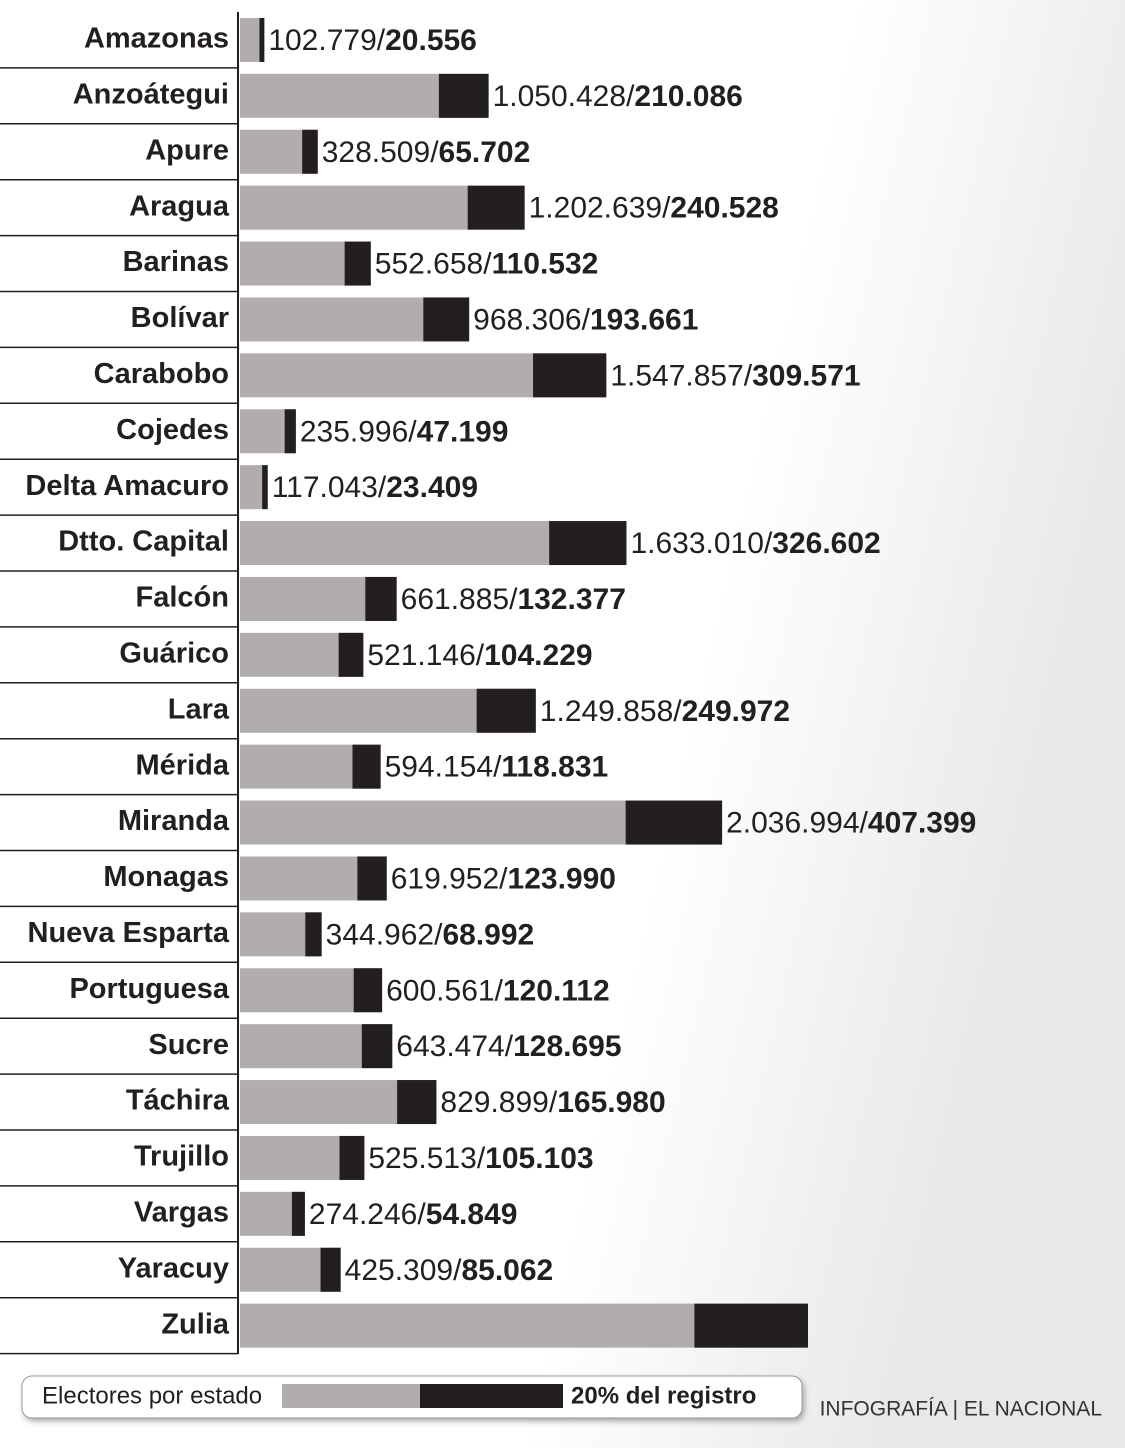  What do you see at coordinates (552, 1102) in the screenshot?
I see `value-label: 829.899/165.980` at bounding box center [552, 1102].